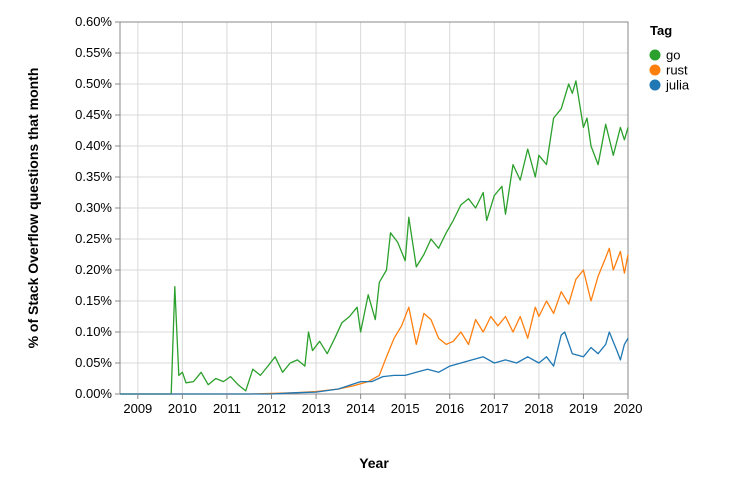  Describe the element at coordinates (33, 208) in the screenshot. I see `y-axis-title: % of Stack Overflow questions that month` at that location.